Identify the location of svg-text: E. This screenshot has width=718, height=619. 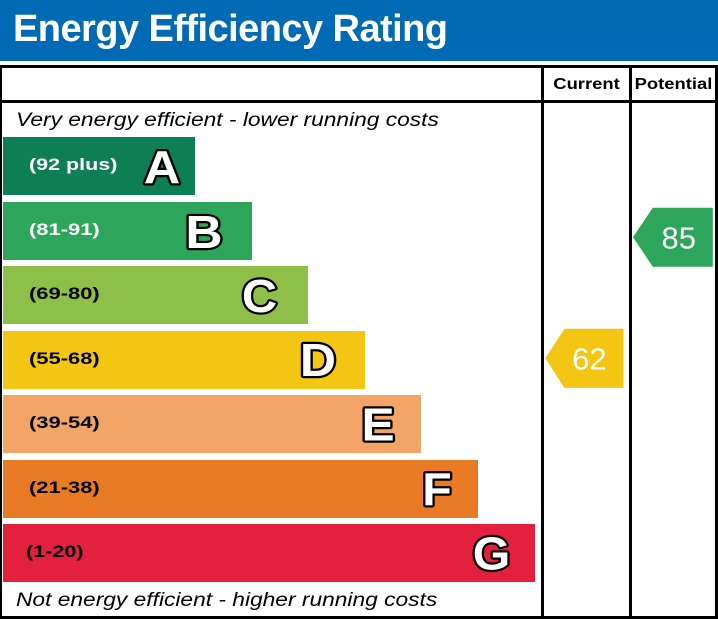
(377, 425).